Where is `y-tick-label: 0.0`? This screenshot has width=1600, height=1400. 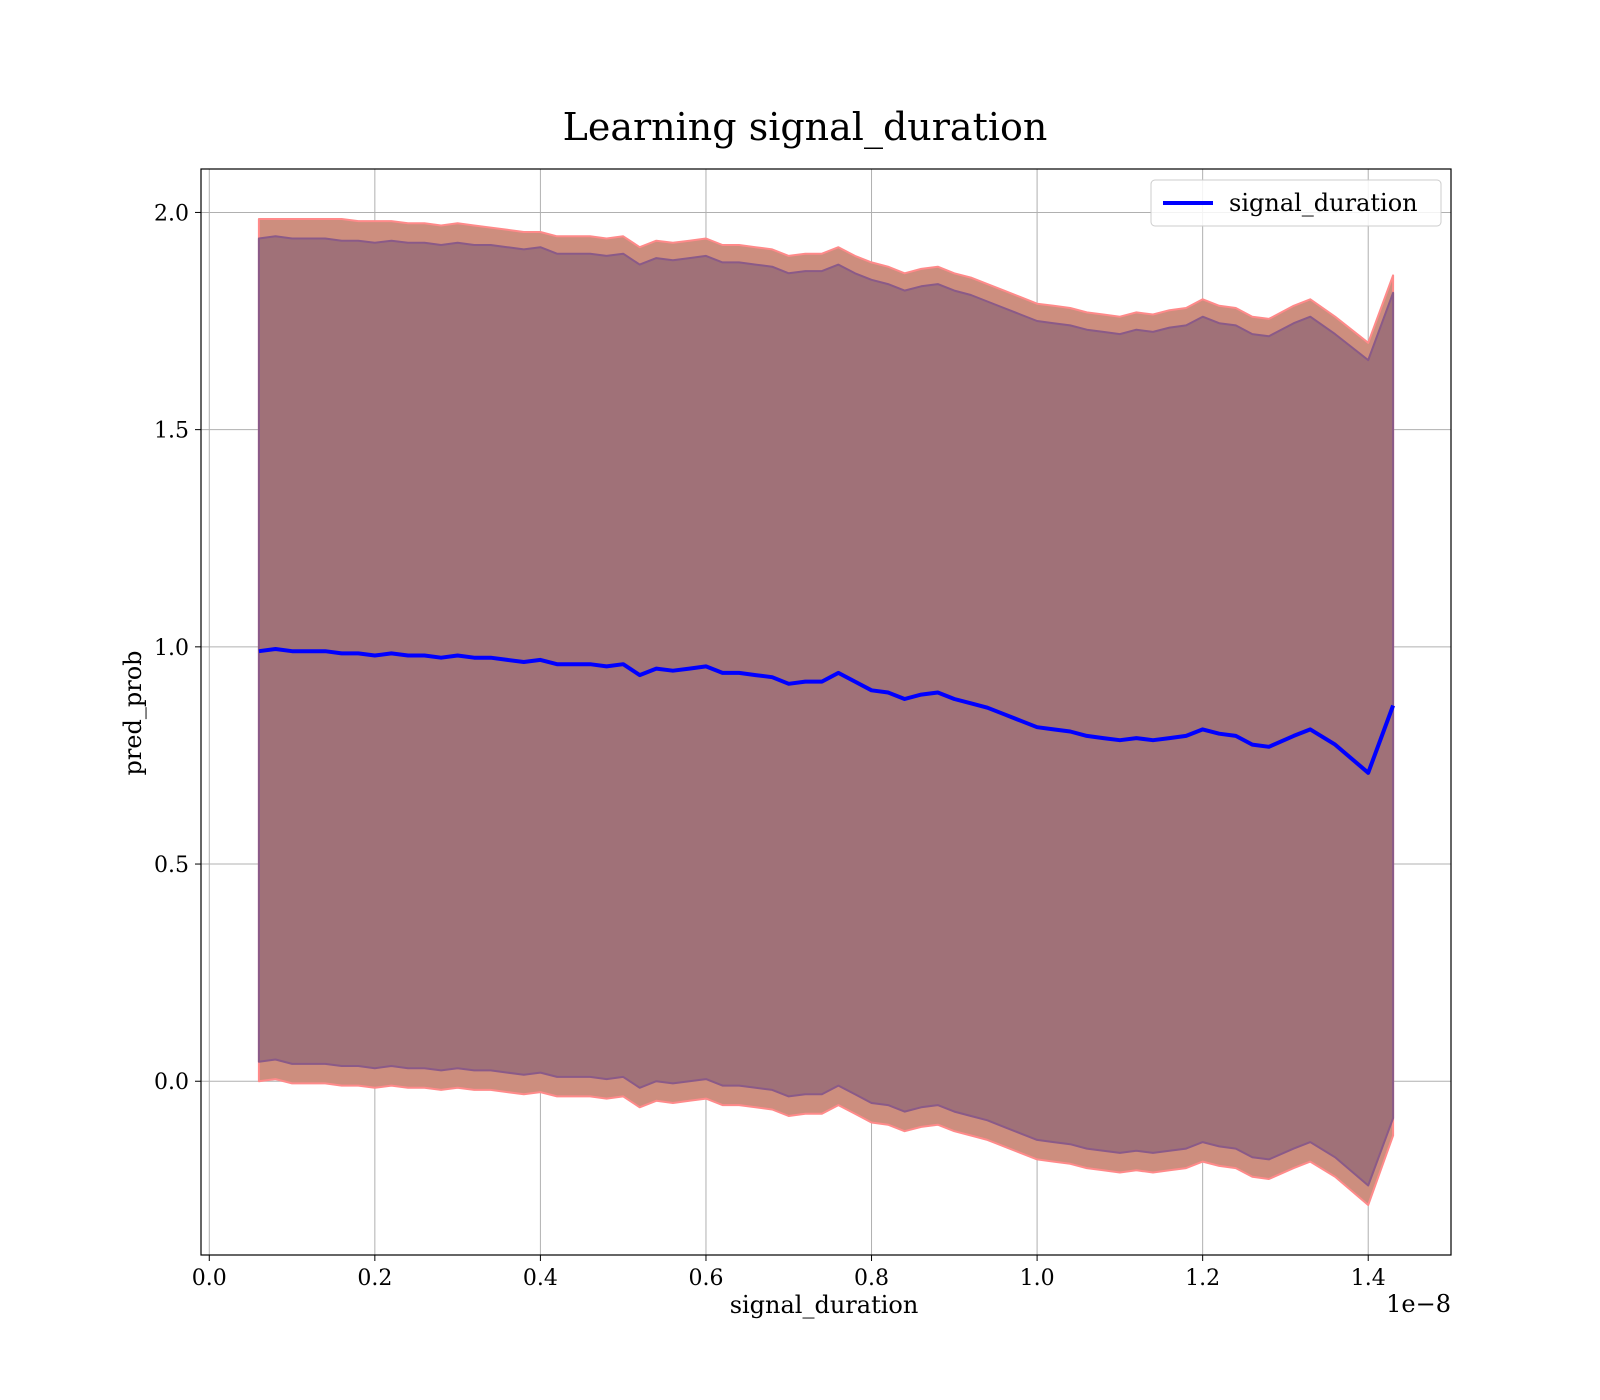
y-tick-label: 0.0 is located at coordinates (171, 1082).